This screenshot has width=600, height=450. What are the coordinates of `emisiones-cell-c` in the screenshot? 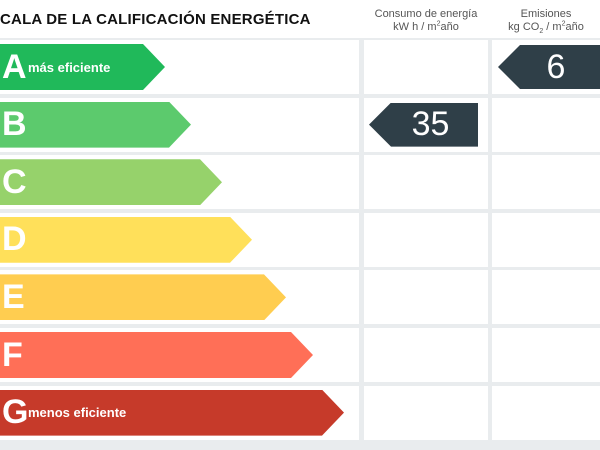 It's located at (546, 182).